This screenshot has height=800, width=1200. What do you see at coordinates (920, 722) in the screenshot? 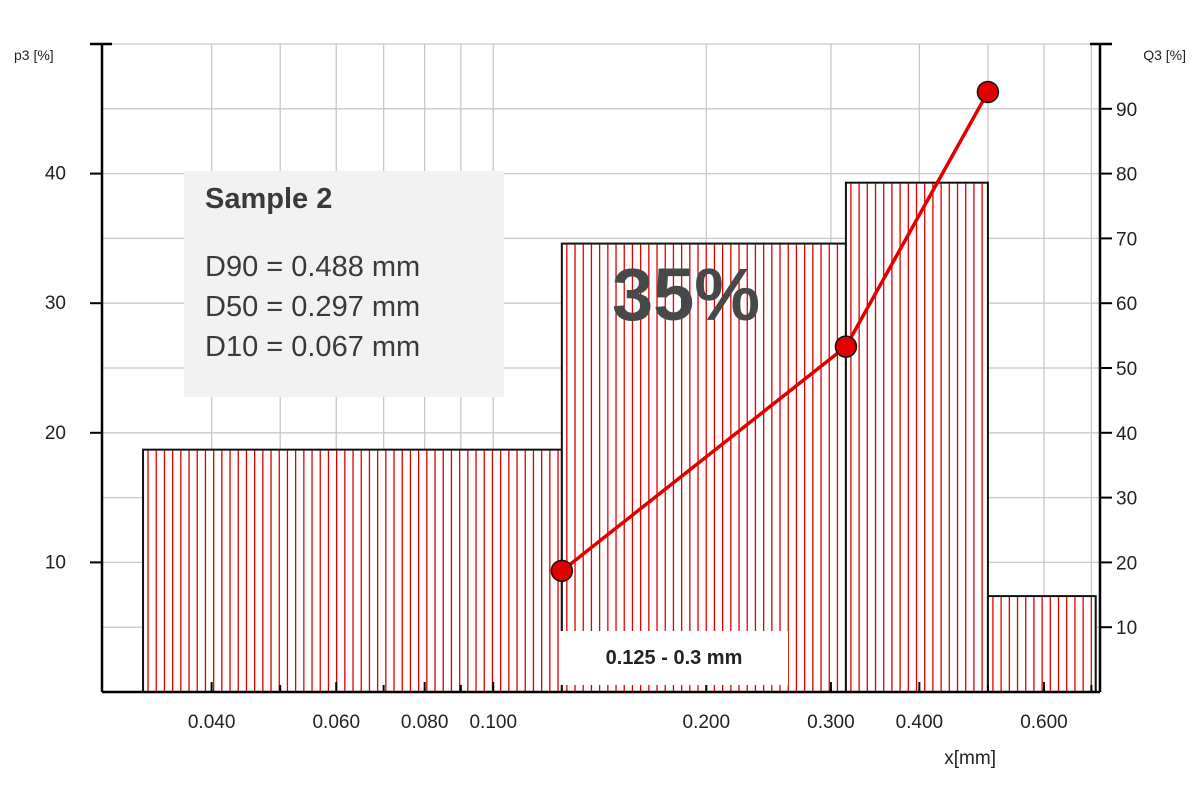
I see `x-tick-label: 0.400` at bounding box center [920, 722].